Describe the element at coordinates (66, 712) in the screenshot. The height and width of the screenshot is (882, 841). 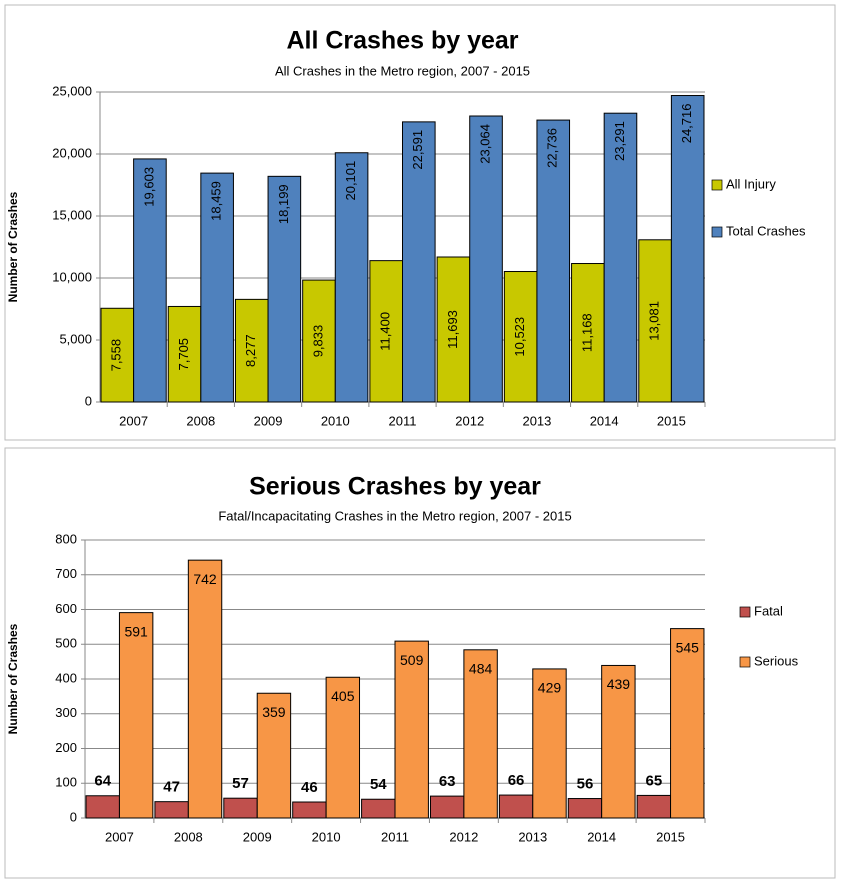
I see `y-tick-label: 300` at that location.